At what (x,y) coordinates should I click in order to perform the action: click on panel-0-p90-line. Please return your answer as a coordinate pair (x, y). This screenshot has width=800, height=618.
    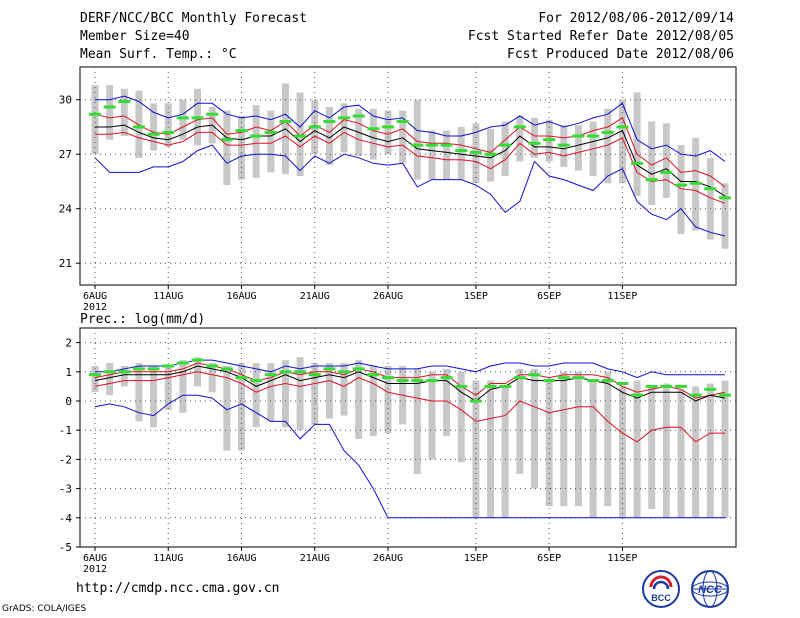
    Looking at the image, I should click on (410, 150).